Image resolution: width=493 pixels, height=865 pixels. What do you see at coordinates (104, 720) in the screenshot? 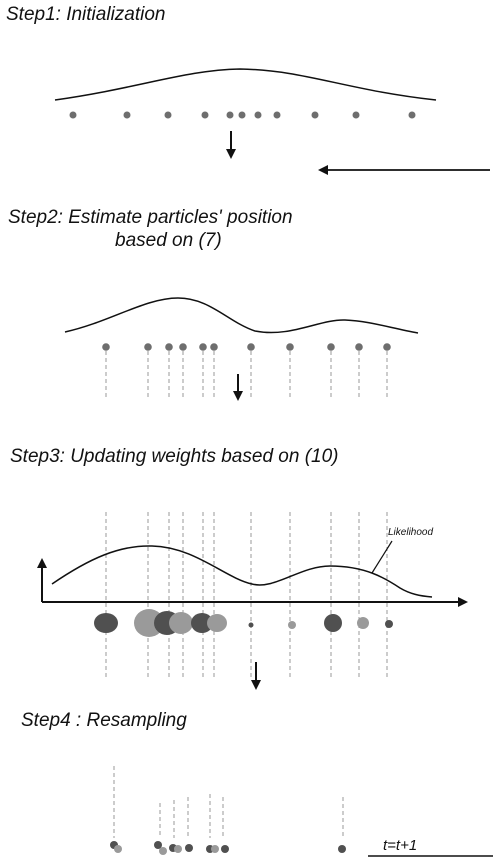
I see `step4-title: Step4 : Resampling` at bounding box center [104, 720].